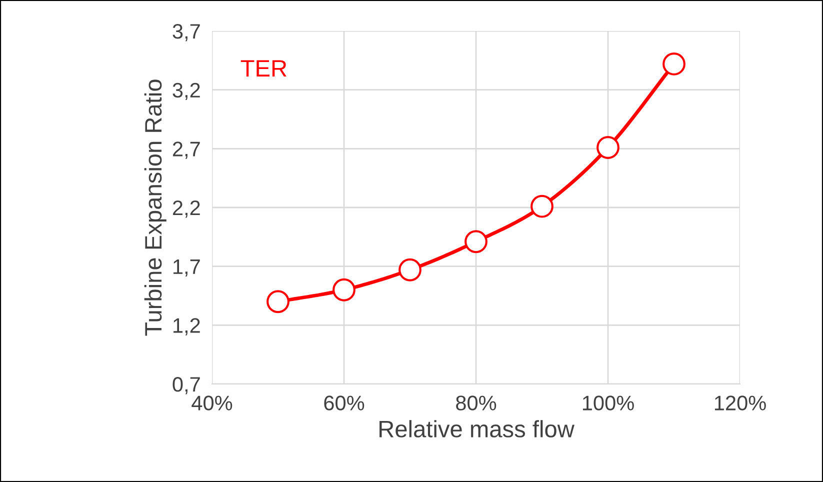 This screenshot has height=482, width=823. I want to click on y-tick-label: 1,7, so click(187, 268).